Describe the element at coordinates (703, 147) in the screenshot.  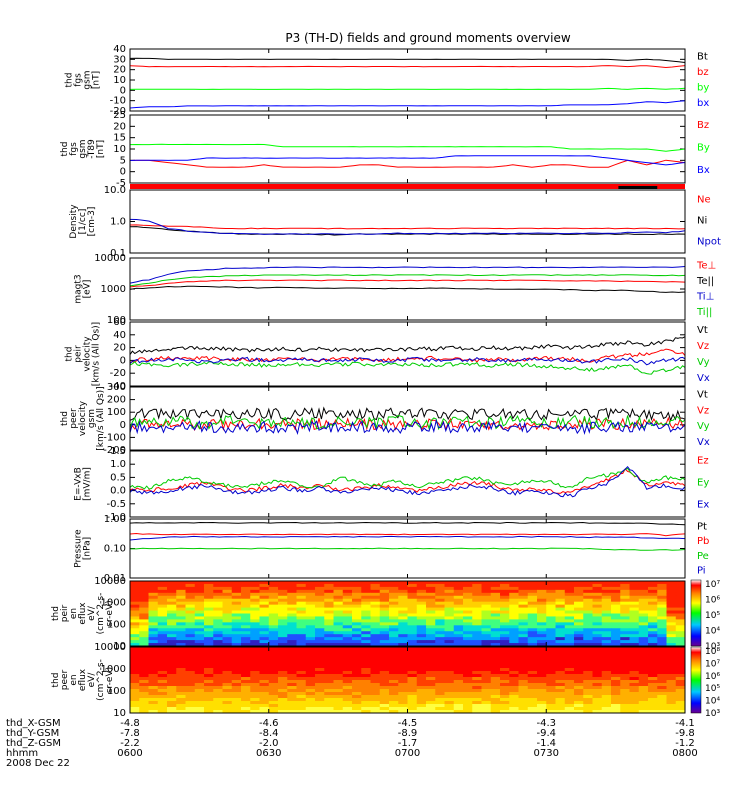
I see `legend-entry: By` at that location.